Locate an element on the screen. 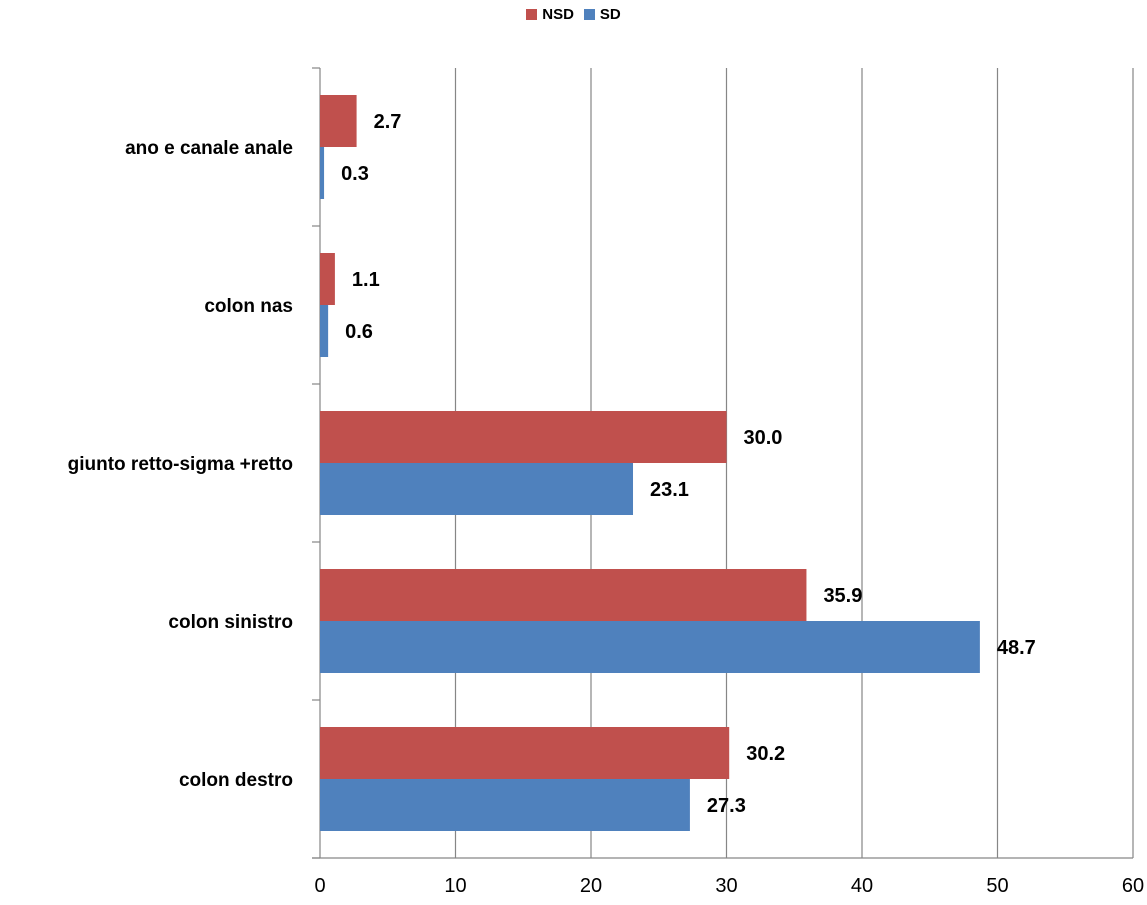  data-label-sd-1: 0.6 is located at coordinates (359, 332).